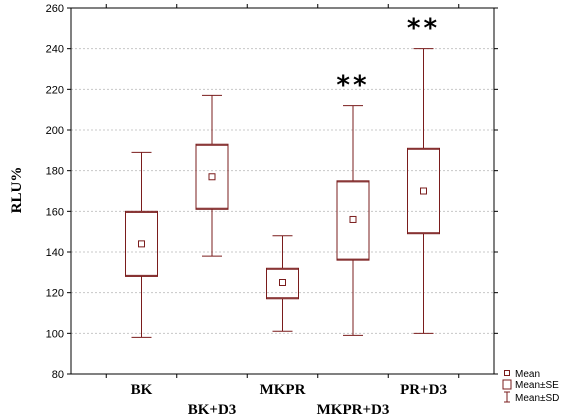  I want to click on legend-item-sd: Mean±SD, so click(531, 397).